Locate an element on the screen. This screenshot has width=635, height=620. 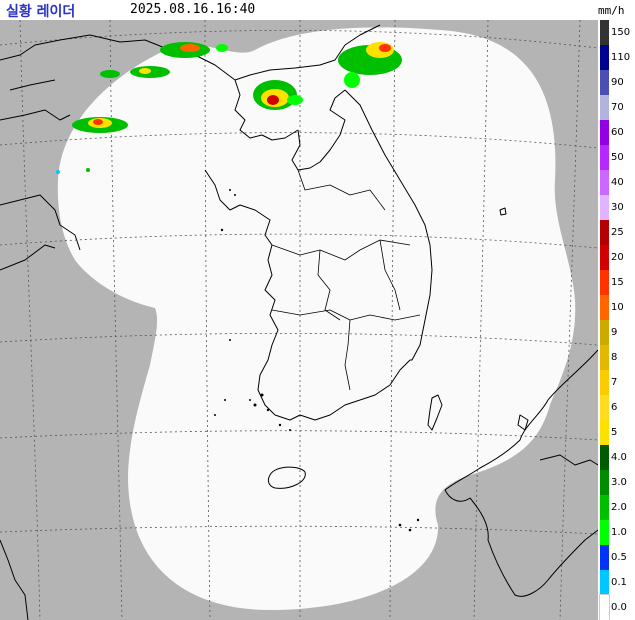
legend-label: 30 is located at coordinates (617, 207).